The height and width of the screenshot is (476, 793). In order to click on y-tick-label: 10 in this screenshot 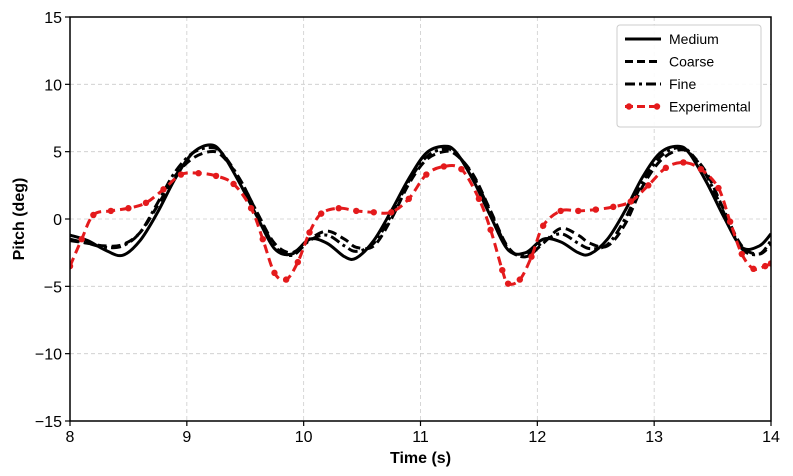, I will do `click(53, 85)`.